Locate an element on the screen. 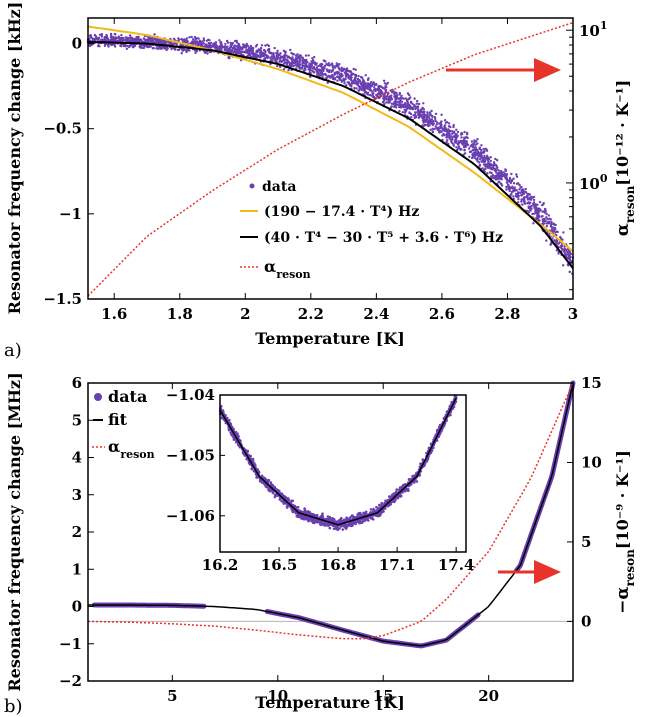 The width and height of the screenshot is (646, 717). x-tick-label: 15 is located at coordinates (383, 696).